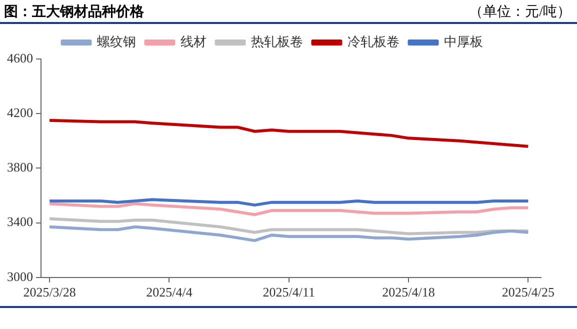  I want to click on legend-label: 冷轧板卷, so click(373, 41).